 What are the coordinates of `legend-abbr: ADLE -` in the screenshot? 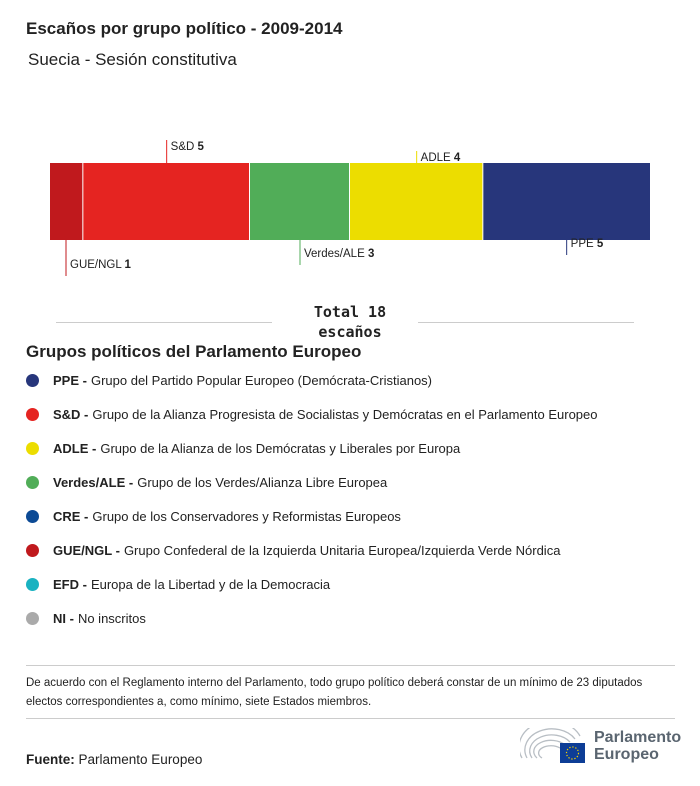 It's located at (75, 448).